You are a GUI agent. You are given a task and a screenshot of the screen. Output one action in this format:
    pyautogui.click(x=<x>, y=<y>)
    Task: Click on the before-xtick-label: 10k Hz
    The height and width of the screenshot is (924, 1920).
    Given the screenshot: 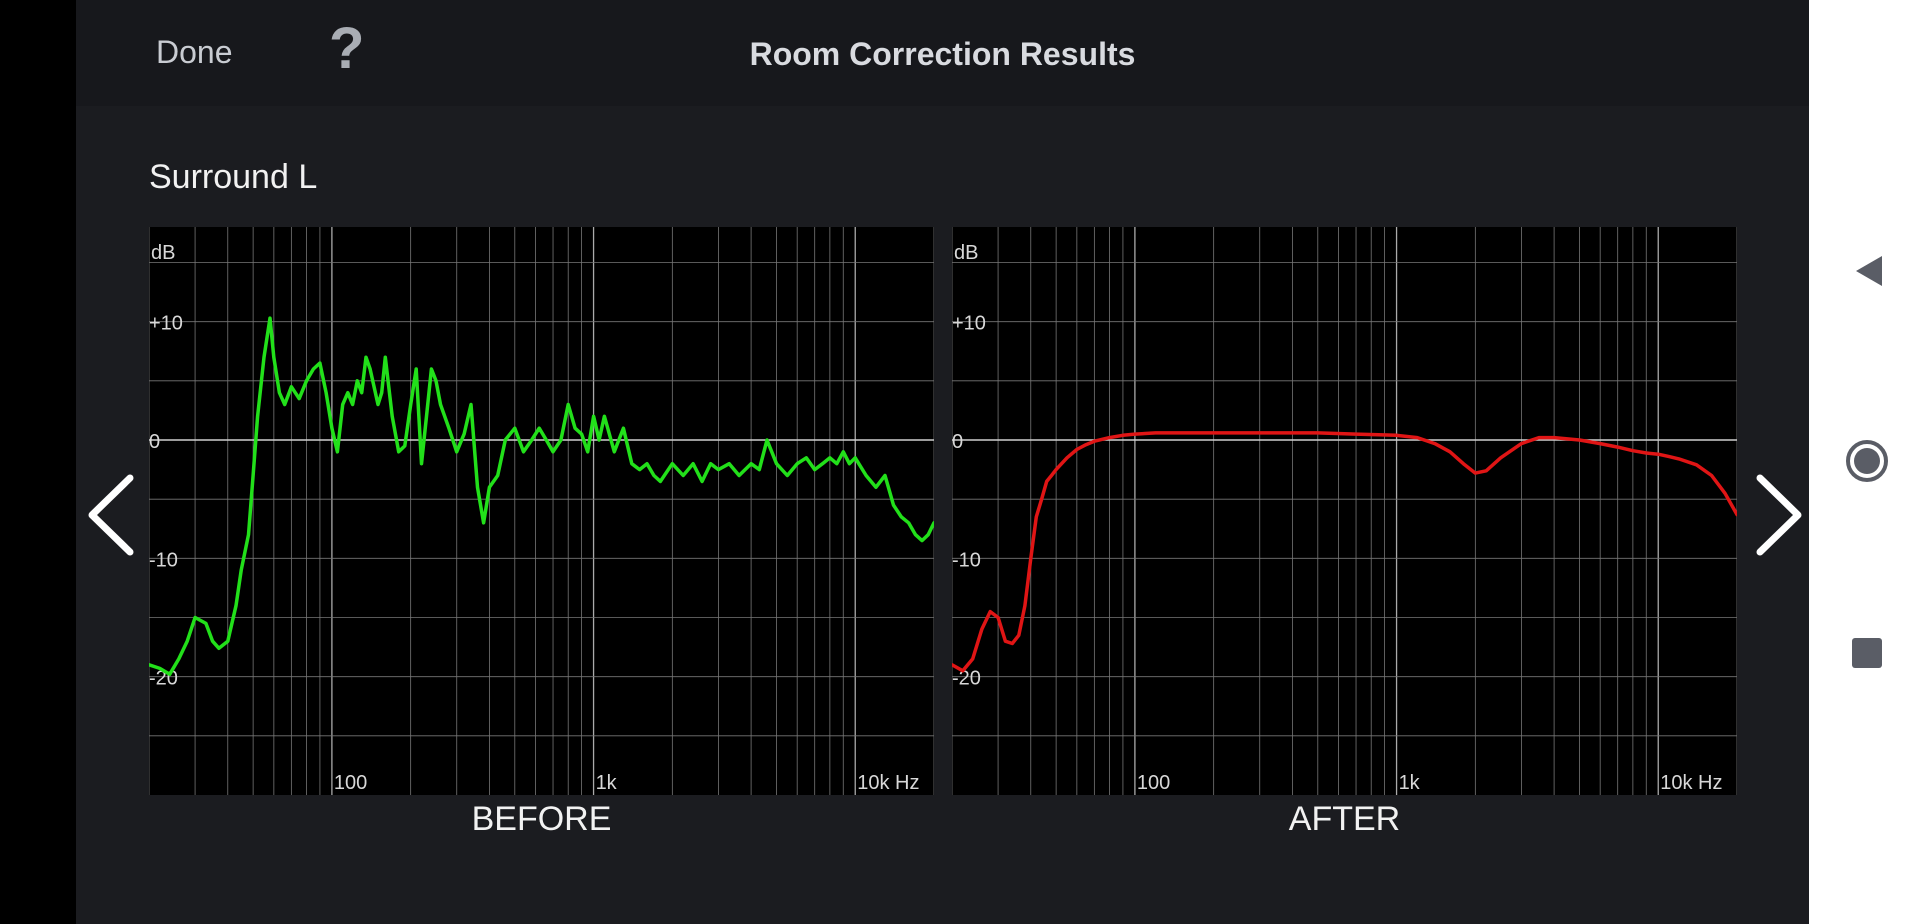 What is the action you would take?
    pyautogui.click(x=888, y=783)
    